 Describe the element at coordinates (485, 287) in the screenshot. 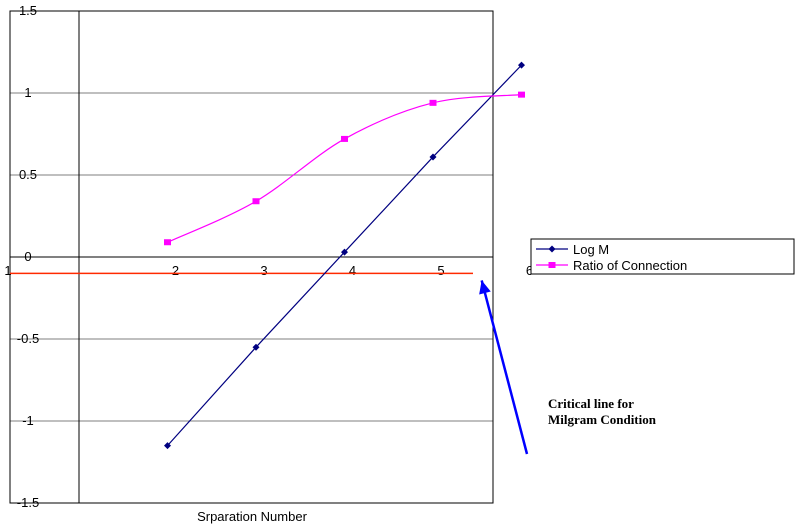

I see `annotation-arrowhead` at that location.